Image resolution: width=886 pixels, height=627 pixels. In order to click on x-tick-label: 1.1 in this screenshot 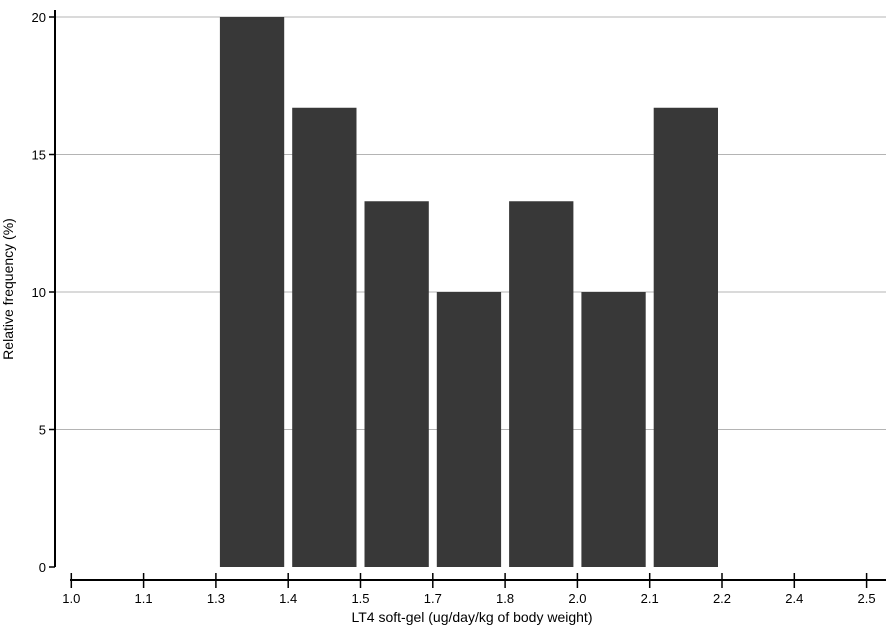, I will do `click(144, 598)`.